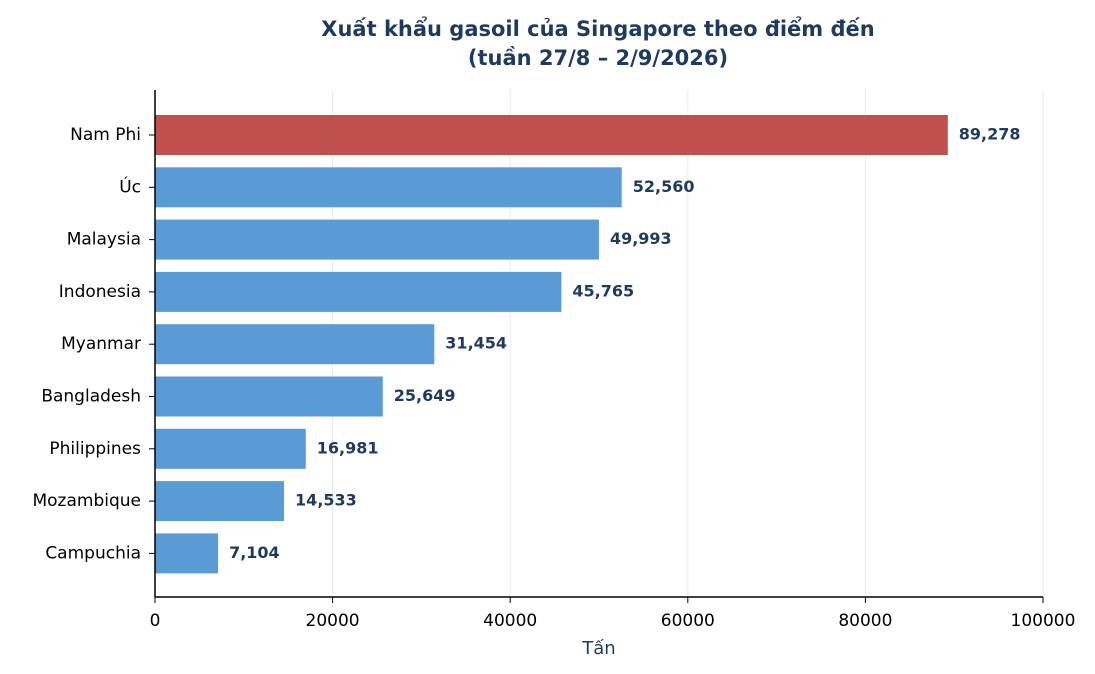 The width and height of the screenshot is (1095, 674). Describe the element at coordinates (95, 449) in the screenshot. I see `y-tick-label: Philippines` at that location.